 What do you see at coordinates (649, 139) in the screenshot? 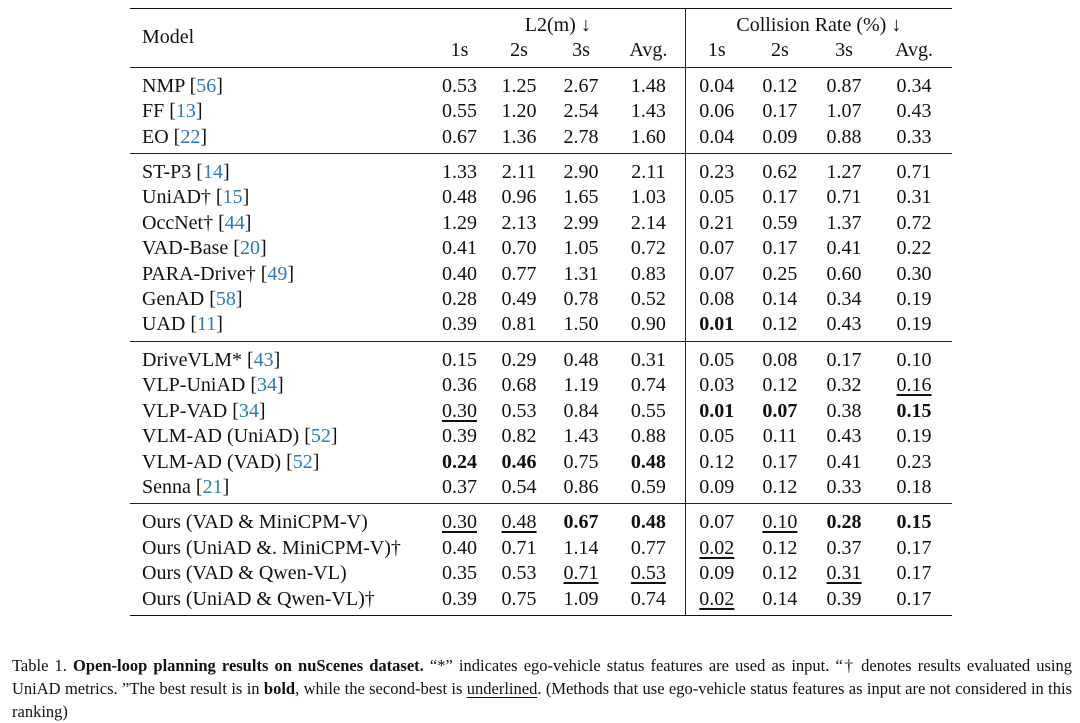
I see `value-cell: 1.60` at bounding box center [649, 139].